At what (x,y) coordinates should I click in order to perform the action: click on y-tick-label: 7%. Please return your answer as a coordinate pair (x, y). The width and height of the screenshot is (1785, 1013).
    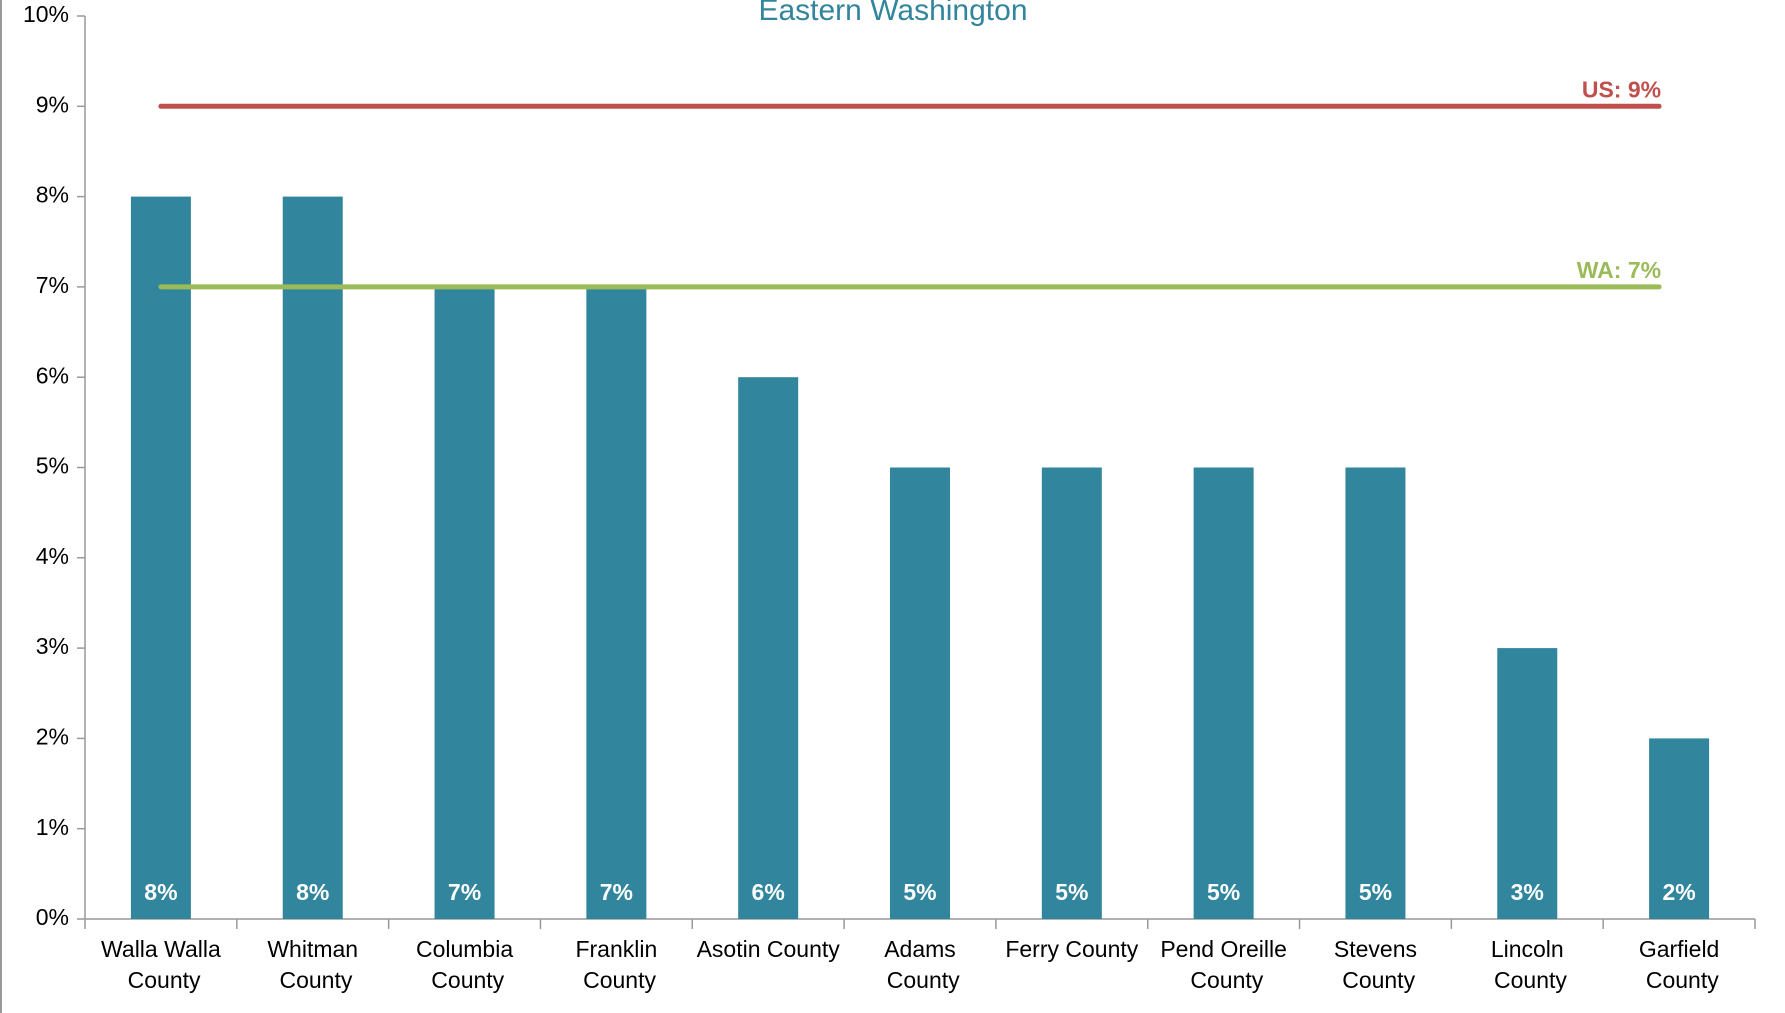
    Looking at the image, I should click on (52, 285).